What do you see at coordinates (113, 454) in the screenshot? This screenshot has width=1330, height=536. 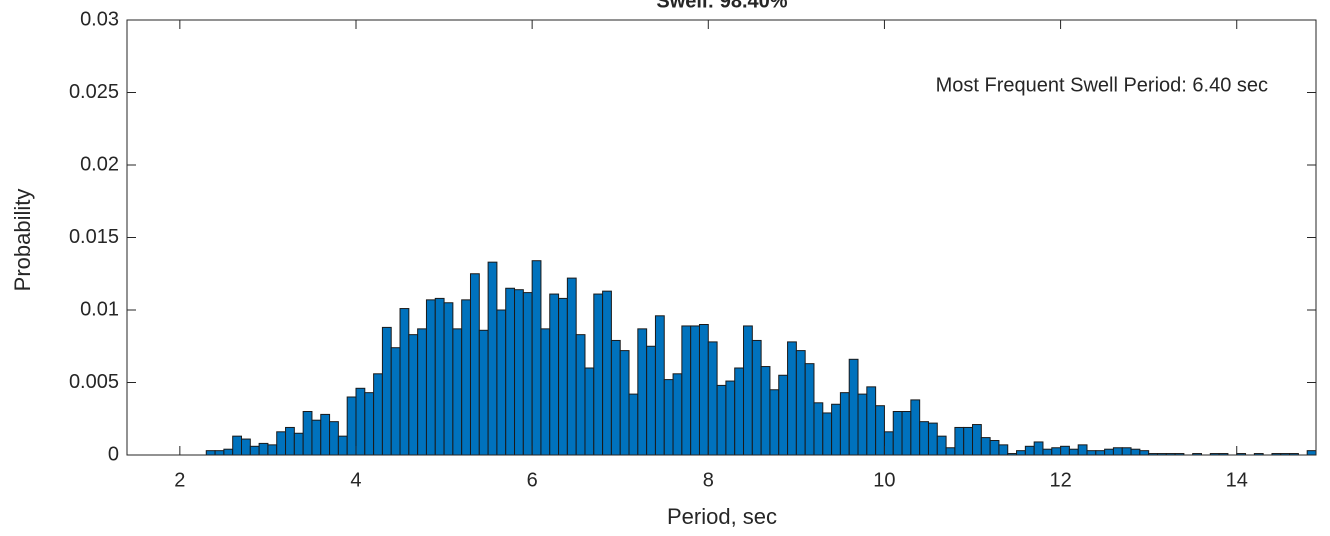 I see `y-tick-label: 0` at bounding box center [113, 454].